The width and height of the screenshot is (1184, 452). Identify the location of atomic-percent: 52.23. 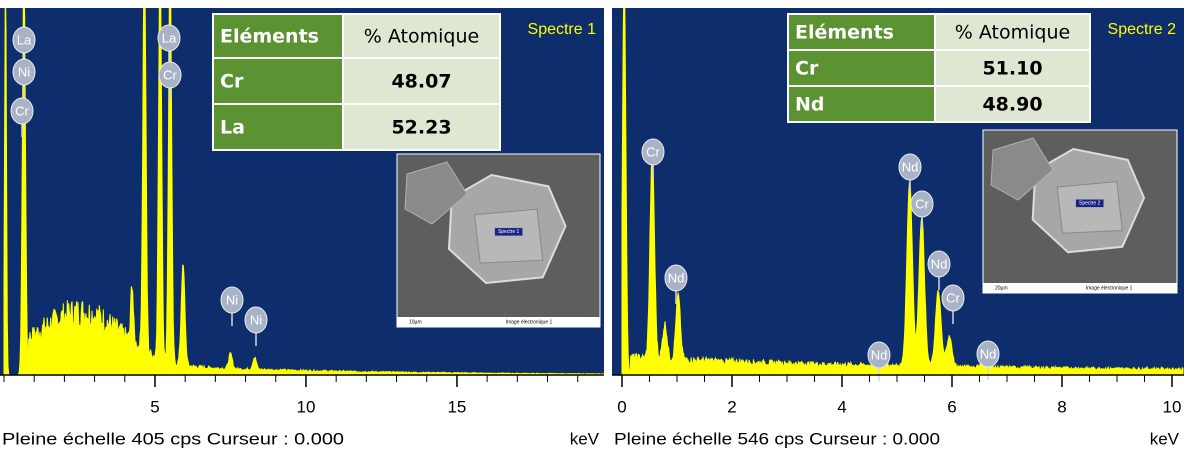
(421, 128).